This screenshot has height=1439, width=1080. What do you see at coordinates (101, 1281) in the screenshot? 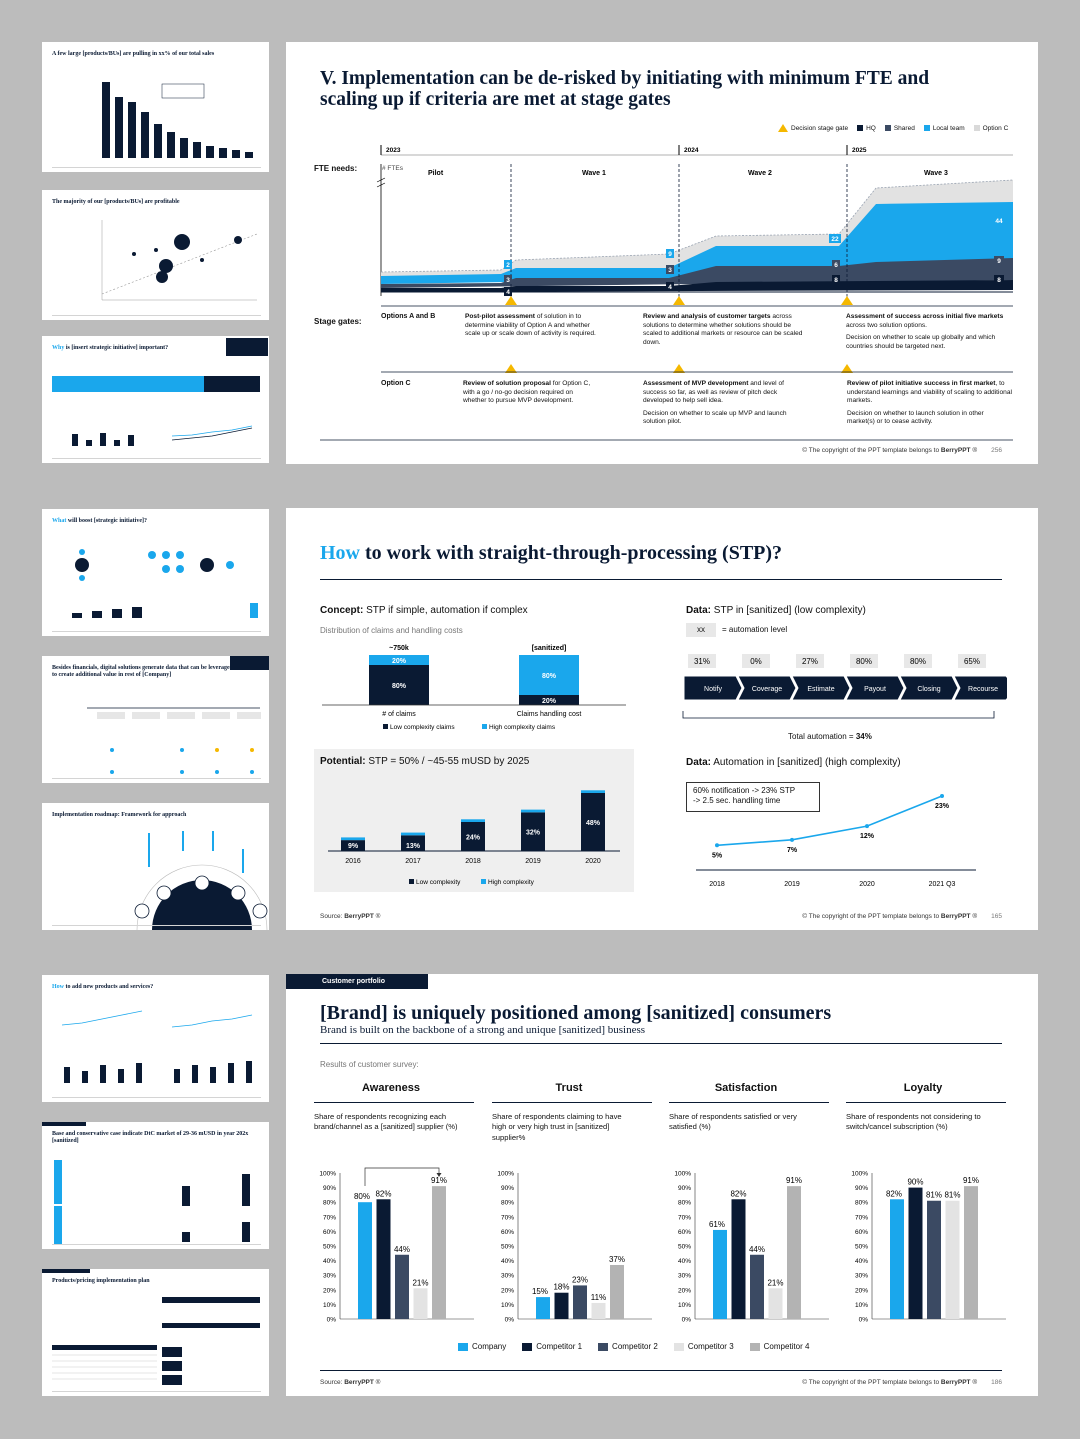
I see `thumbnail-title: Products/pricing implementation plan` at bounding box center [101, 1281].